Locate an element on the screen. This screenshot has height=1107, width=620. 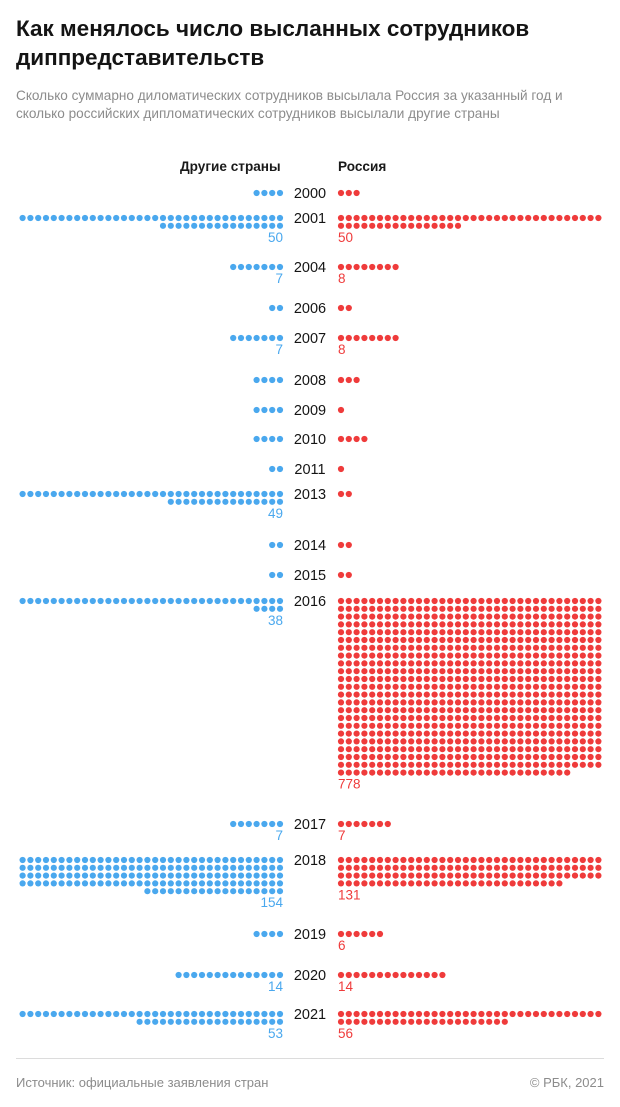
value-label-left-16: 14 is located at coordinates (276, 986).